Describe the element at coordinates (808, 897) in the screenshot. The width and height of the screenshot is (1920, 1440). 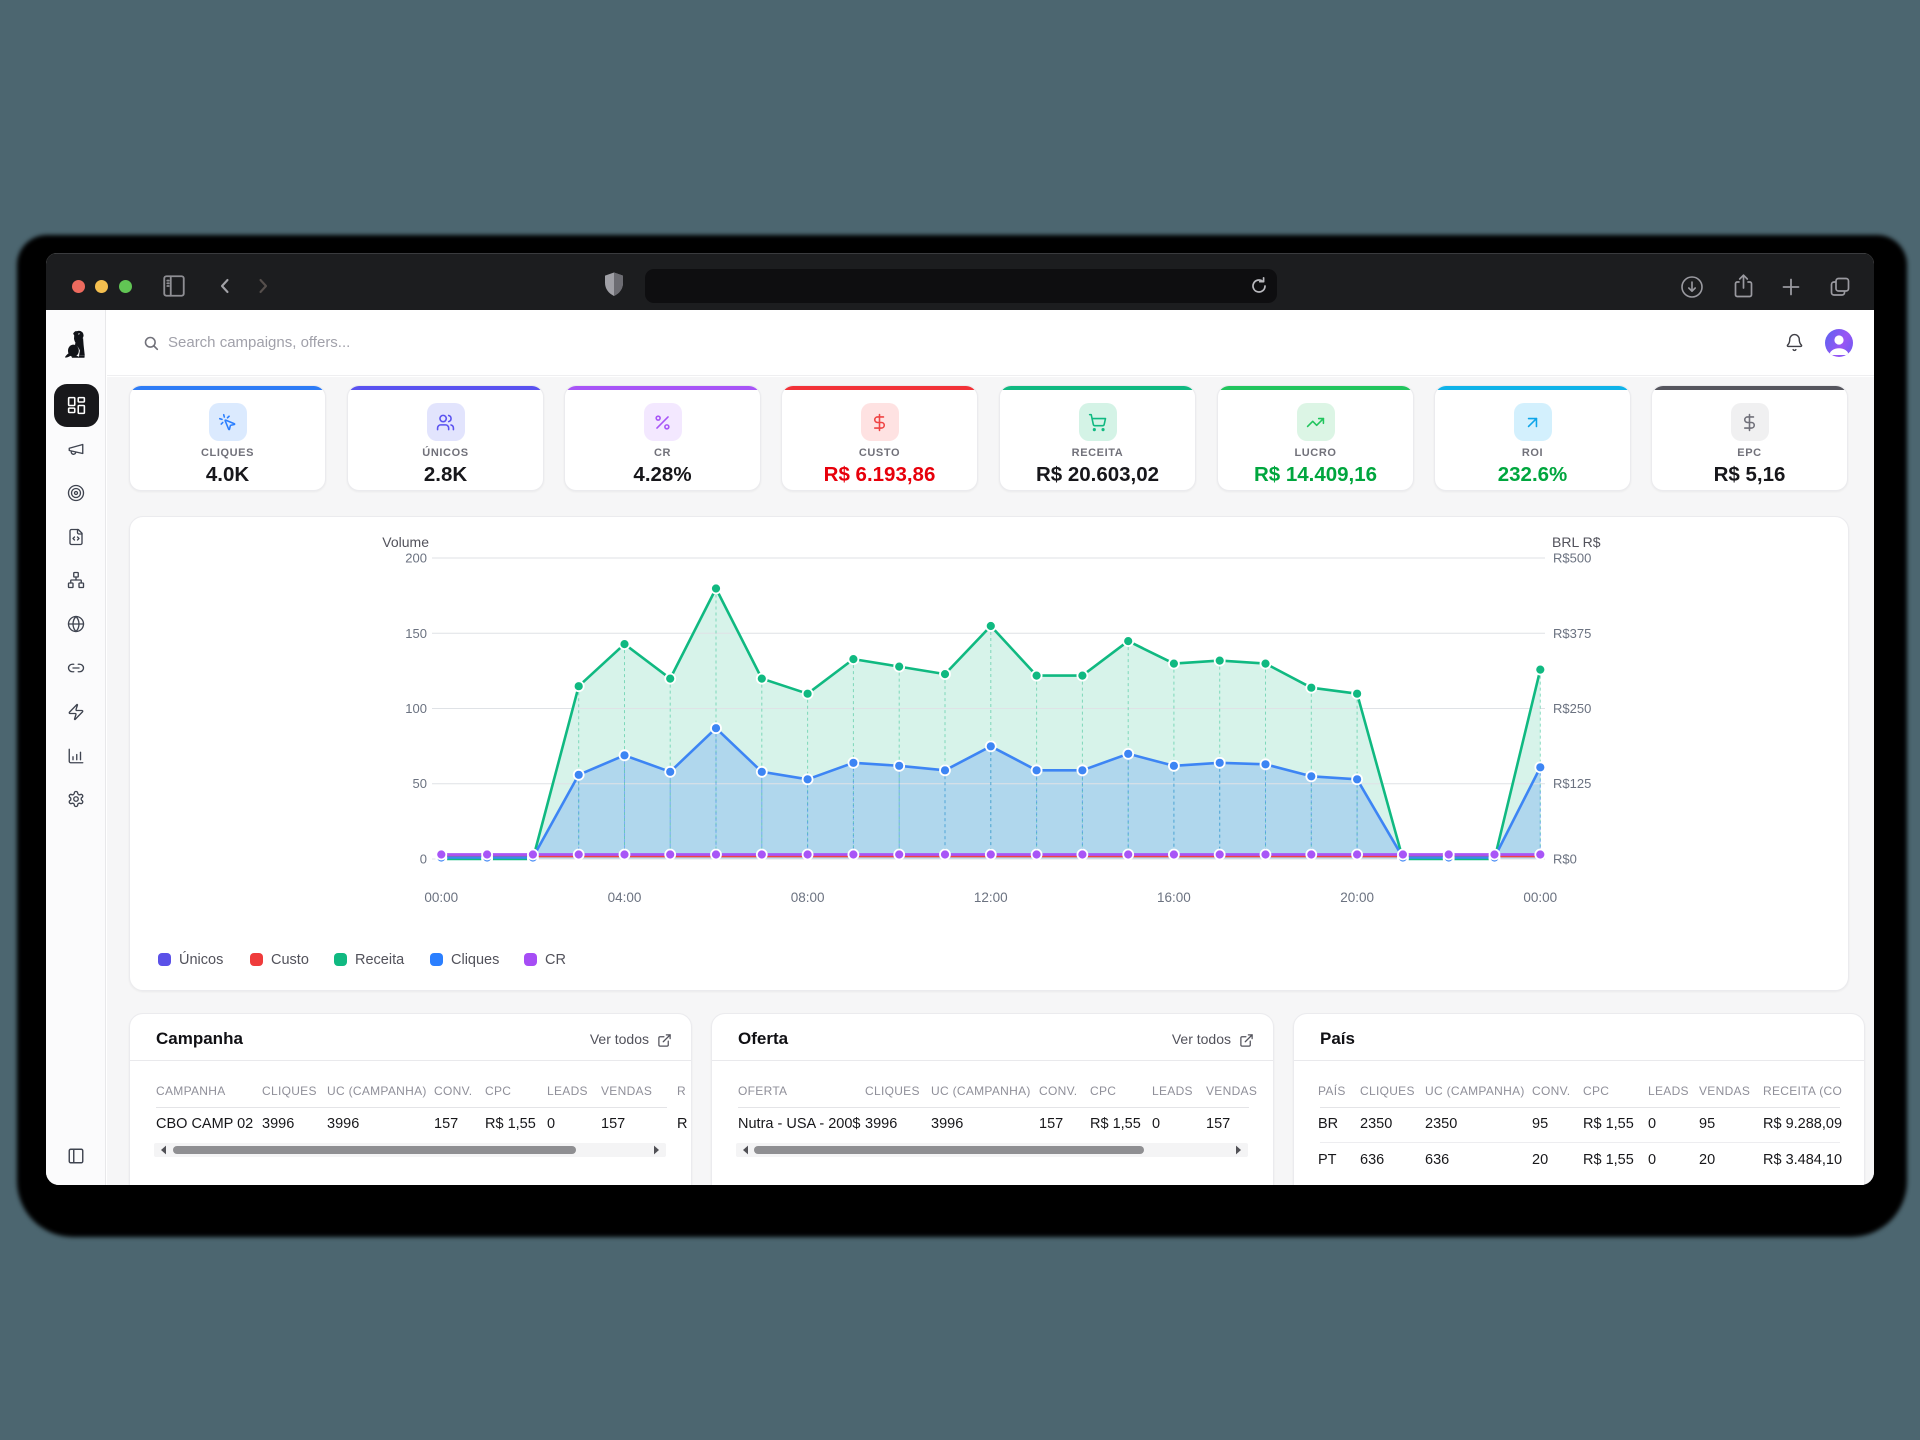
I see `svg-text: 08:00` at that location.